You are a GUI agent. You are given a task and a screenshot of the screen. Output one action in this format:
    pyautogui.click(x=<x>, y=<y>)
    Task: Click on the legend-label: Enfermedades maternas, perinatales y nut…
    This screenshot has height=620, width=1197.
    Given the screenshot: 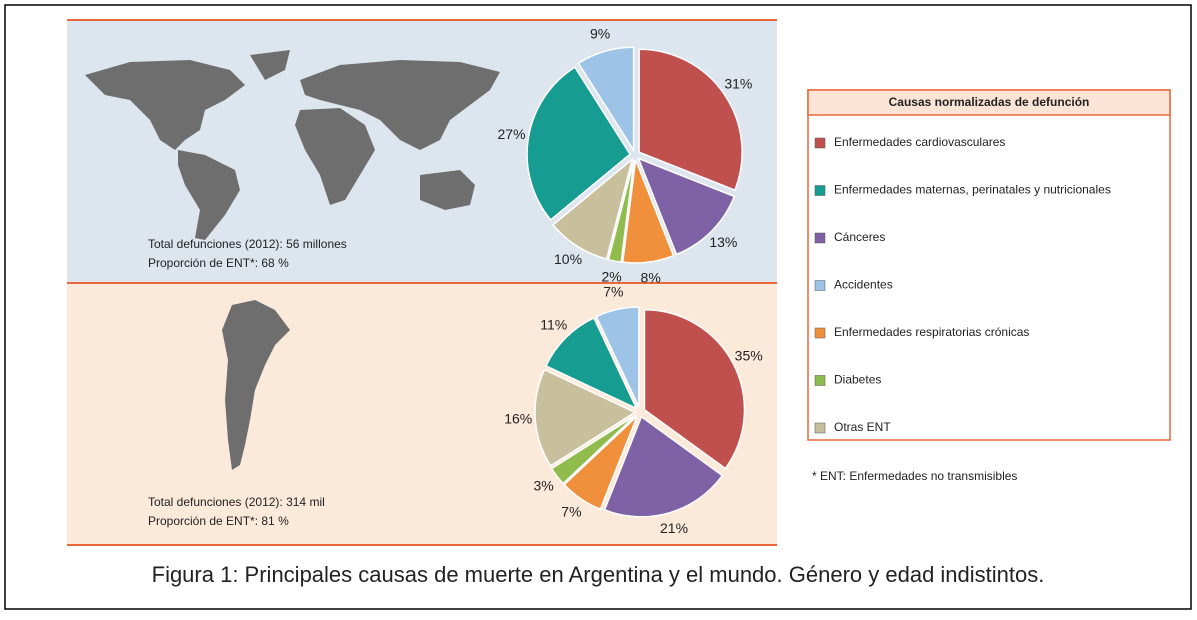 What is the action you would take?
    pyautogui.click(x=972, y=190)
    